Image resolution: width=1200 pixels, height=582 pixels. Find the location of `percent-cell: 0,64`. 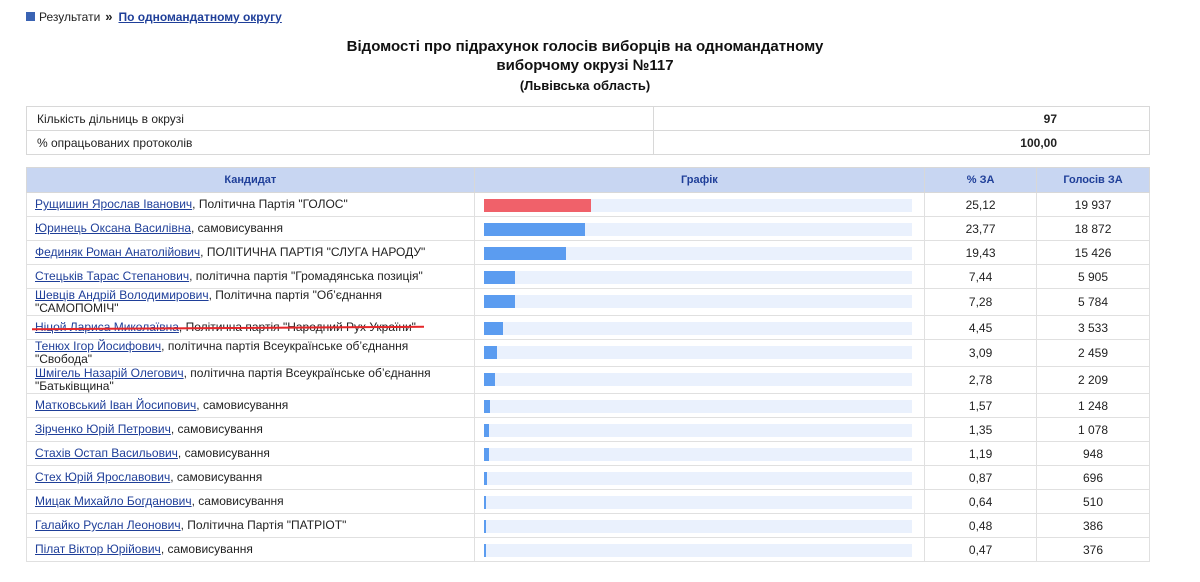

percent-cell: 0,64 is located at coordinates (981, 501).